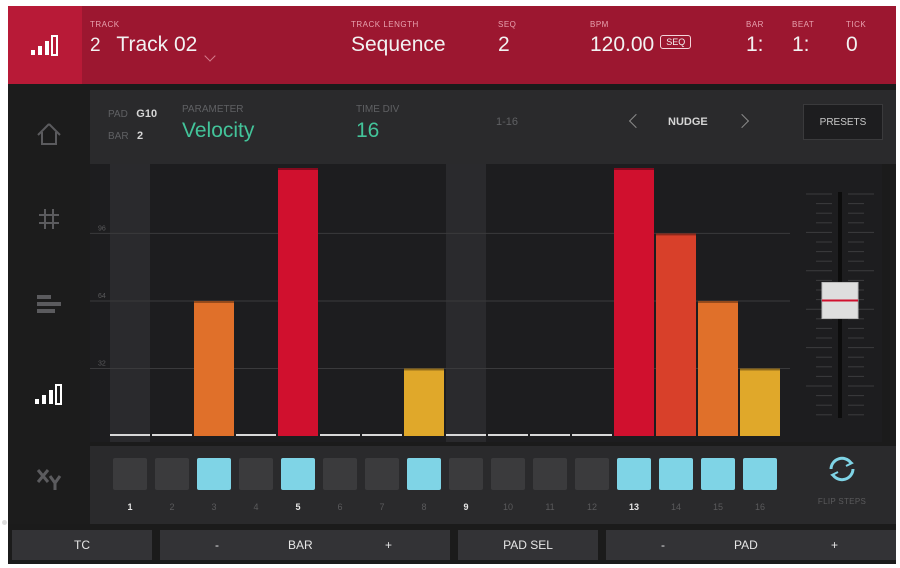 This screenshot has width=900, height=568. I want to click on bpm-field: BPM 120.00 SEQ, so click(641, 38).